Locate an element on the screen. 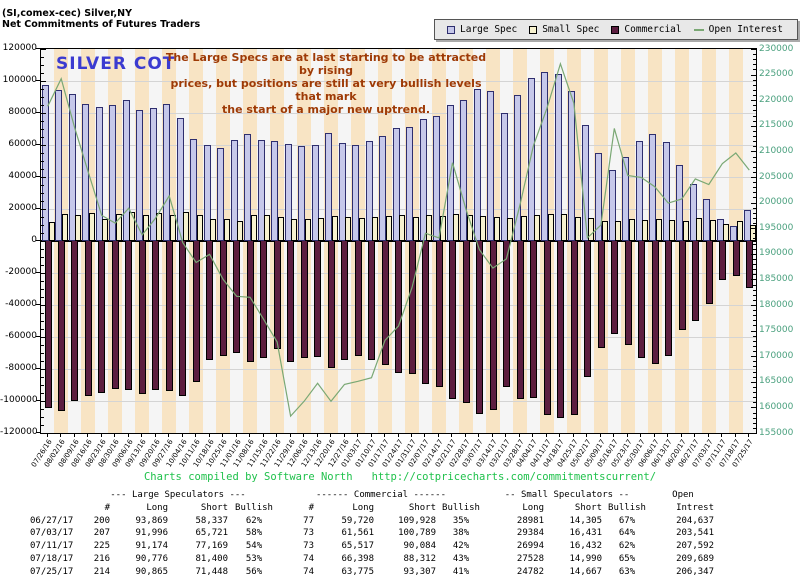 This screenshot has height=584, width=800. table-column-header: Bullish is located at coordinates (254, 507).